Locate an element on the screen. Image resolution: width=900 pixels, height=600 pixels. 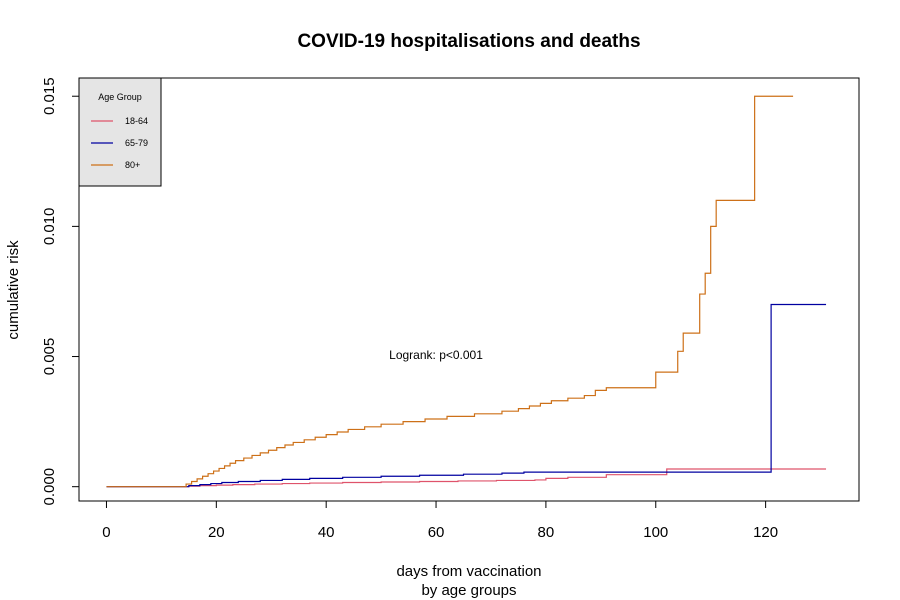
y-tick-label: 0.015 is located at coordinates (49, 96).